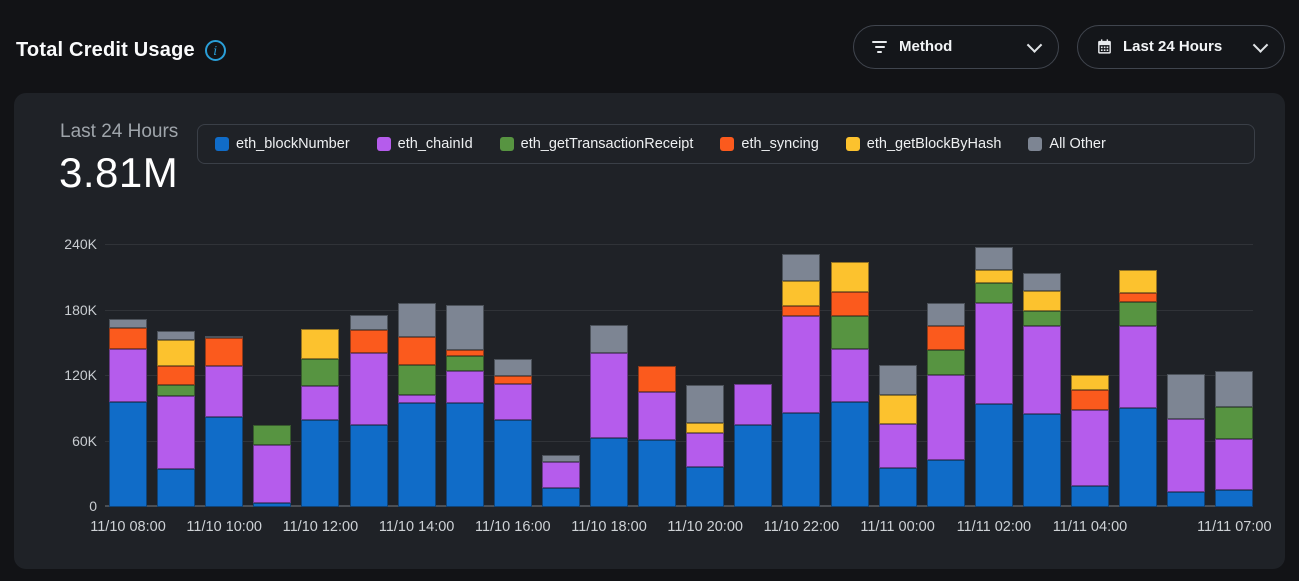 The image size is (1299, 581). Describe the element at coordinates (769, 144) in the screenshot. I see `legend-item-eth_syncing: eth_syncing` at that location.